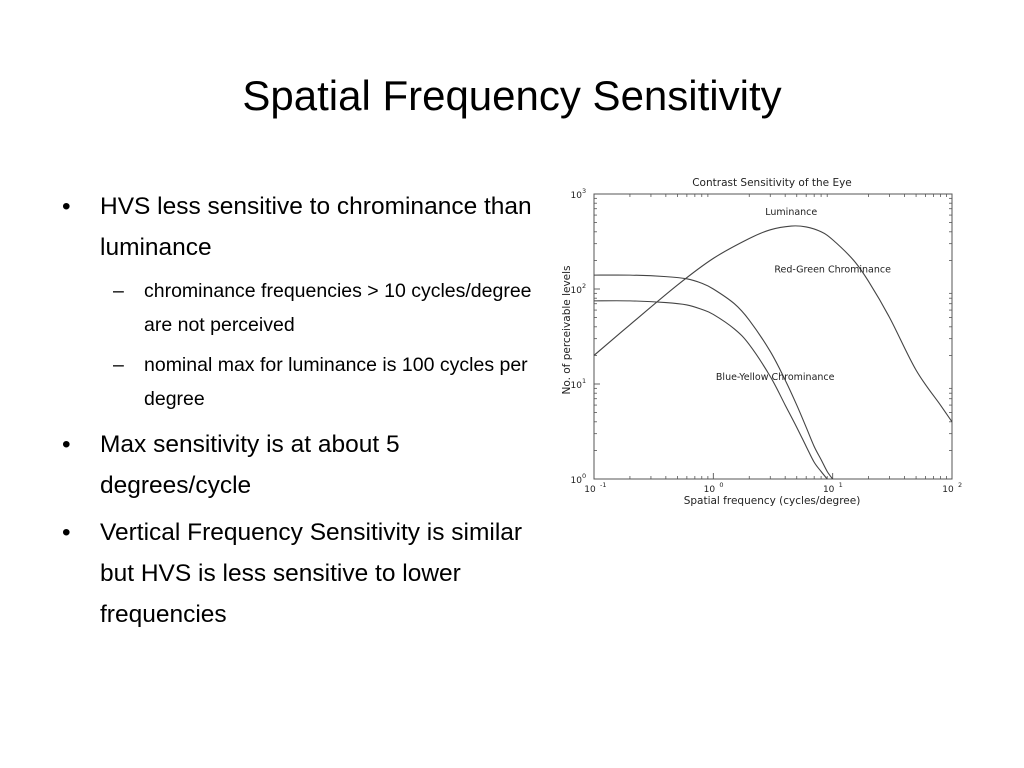 This screenshot has height=768, width=1024. Describe the element at coordinates (832, 269) in the screenshot. I see `series-label: Red-Green Chrominance` at that location.